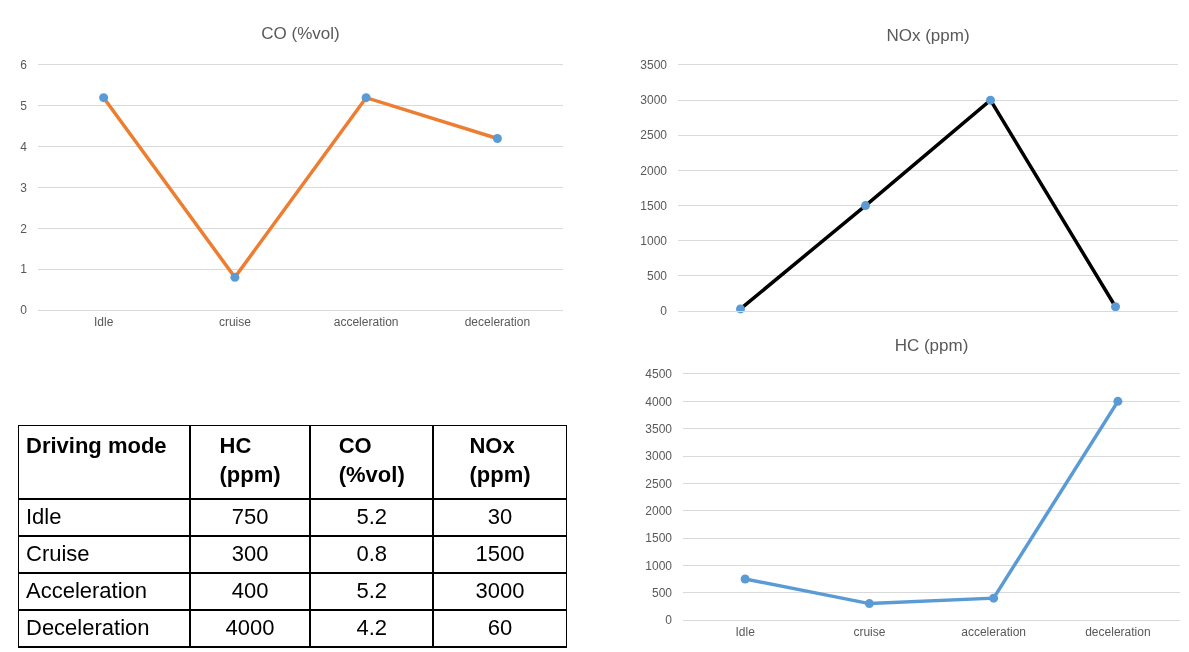 The width and height of the screenshot is (1189, 652). What do you see at coordinates (371, 460) in the screenshot?
I see `text: CO (%vol)` at bounding box center [371, 460].